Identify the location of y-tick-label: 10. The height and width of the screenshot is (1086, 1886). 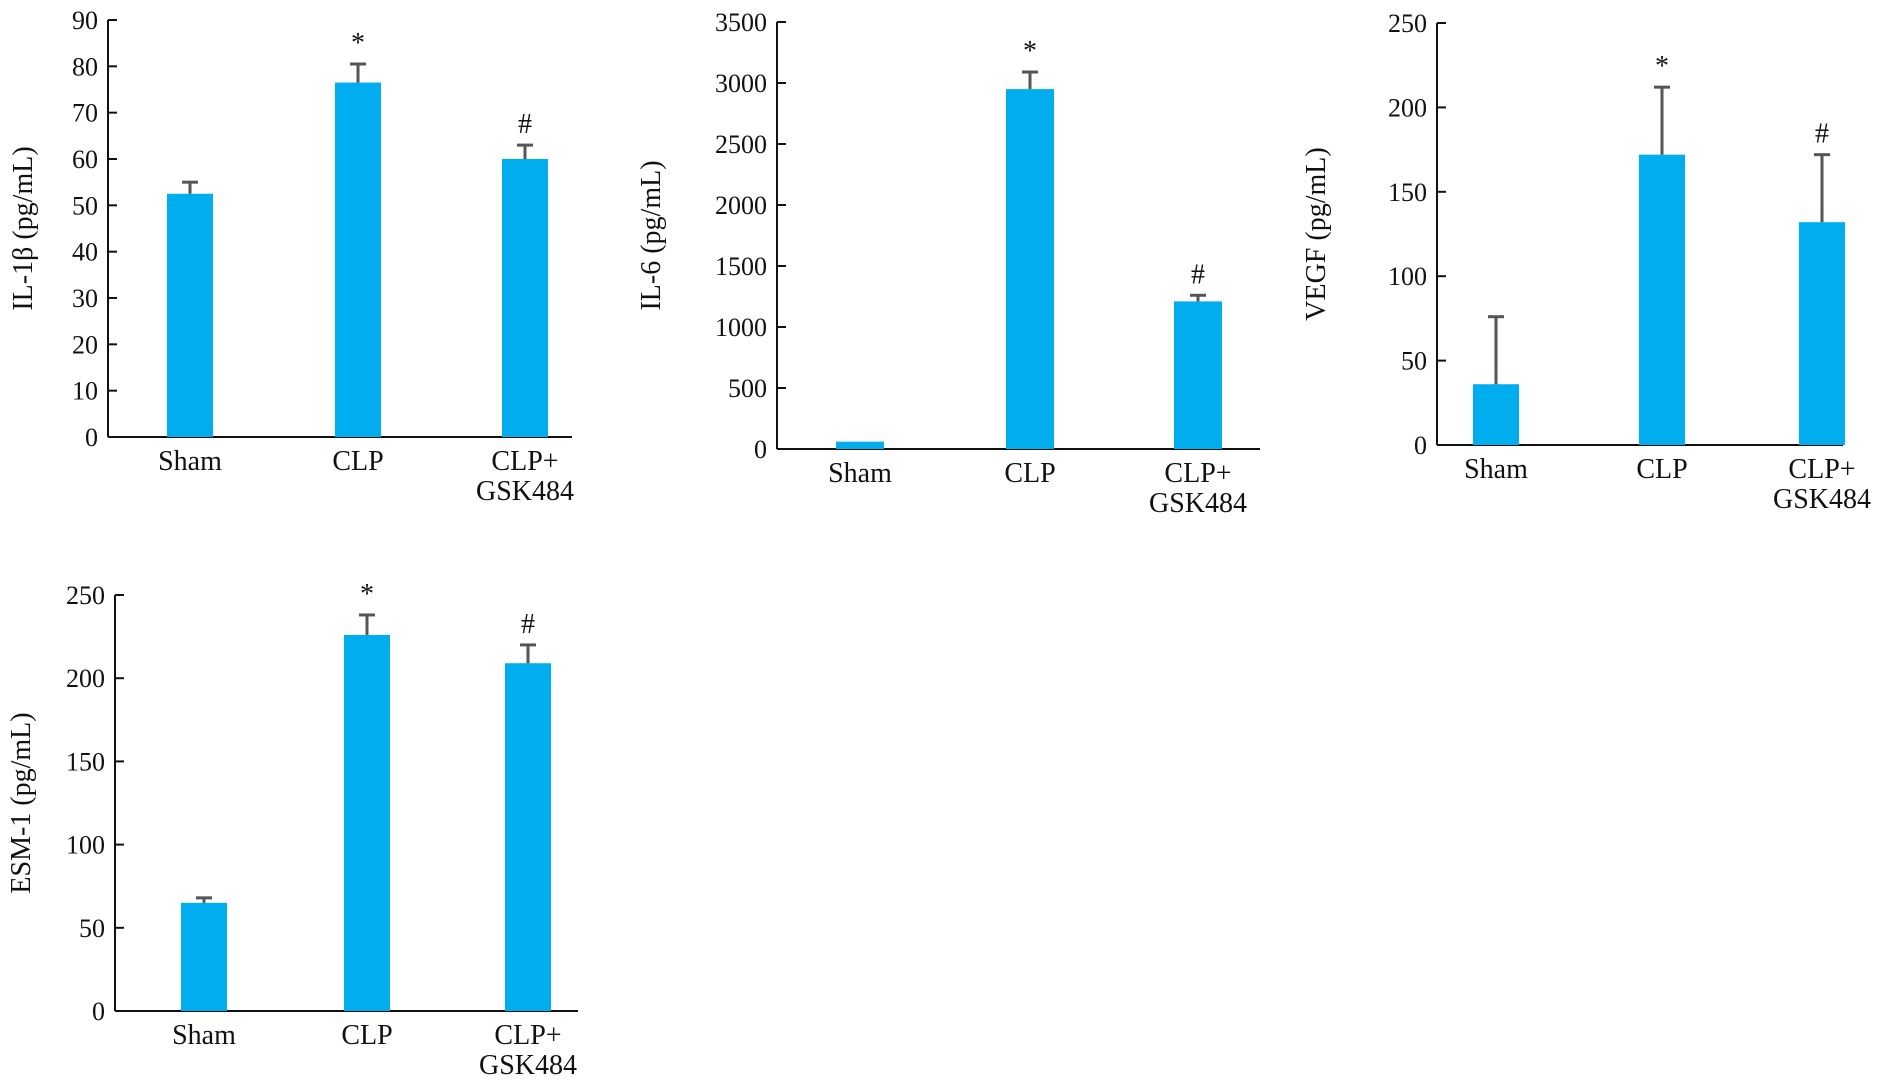
(85, 391).